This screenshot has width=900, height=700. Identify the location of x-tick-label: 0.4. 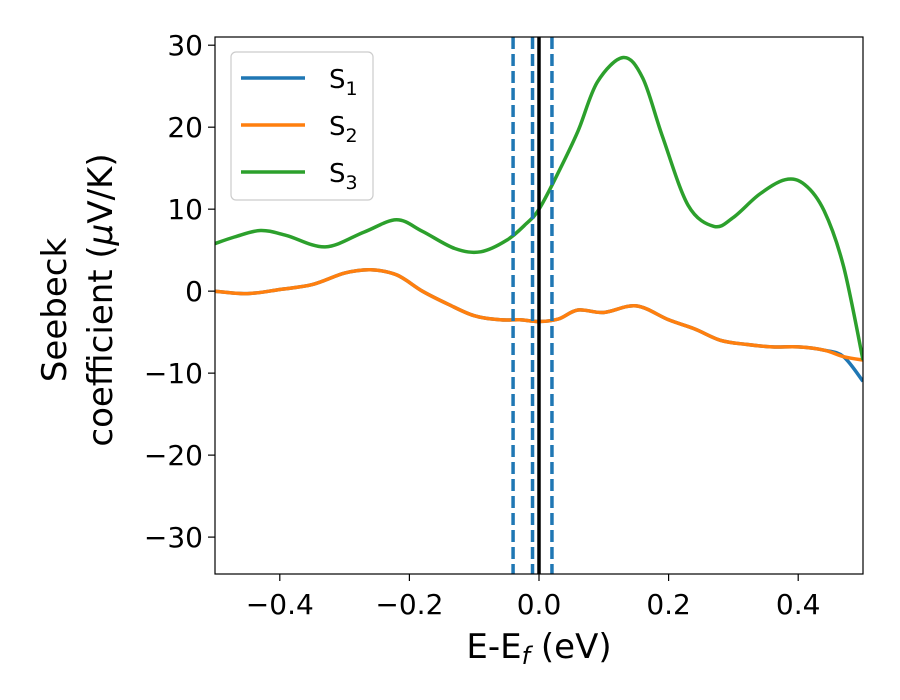
(798, 604).